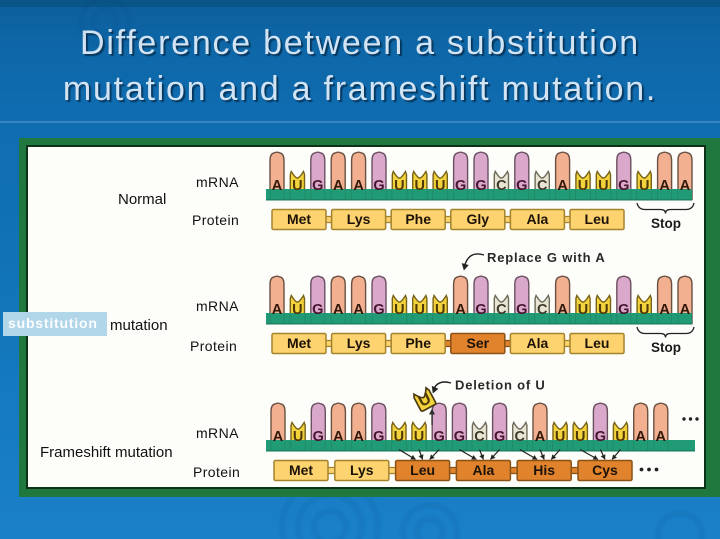 The width and height of the screenshot is (720, 539). I want to click on svg-text: Ser, so click(478, 343).